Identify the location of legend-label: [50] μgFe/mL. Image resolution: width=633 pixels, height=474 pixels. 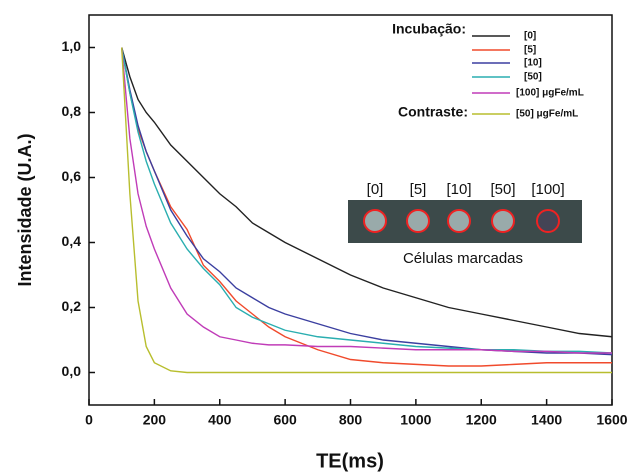
(547, 114).